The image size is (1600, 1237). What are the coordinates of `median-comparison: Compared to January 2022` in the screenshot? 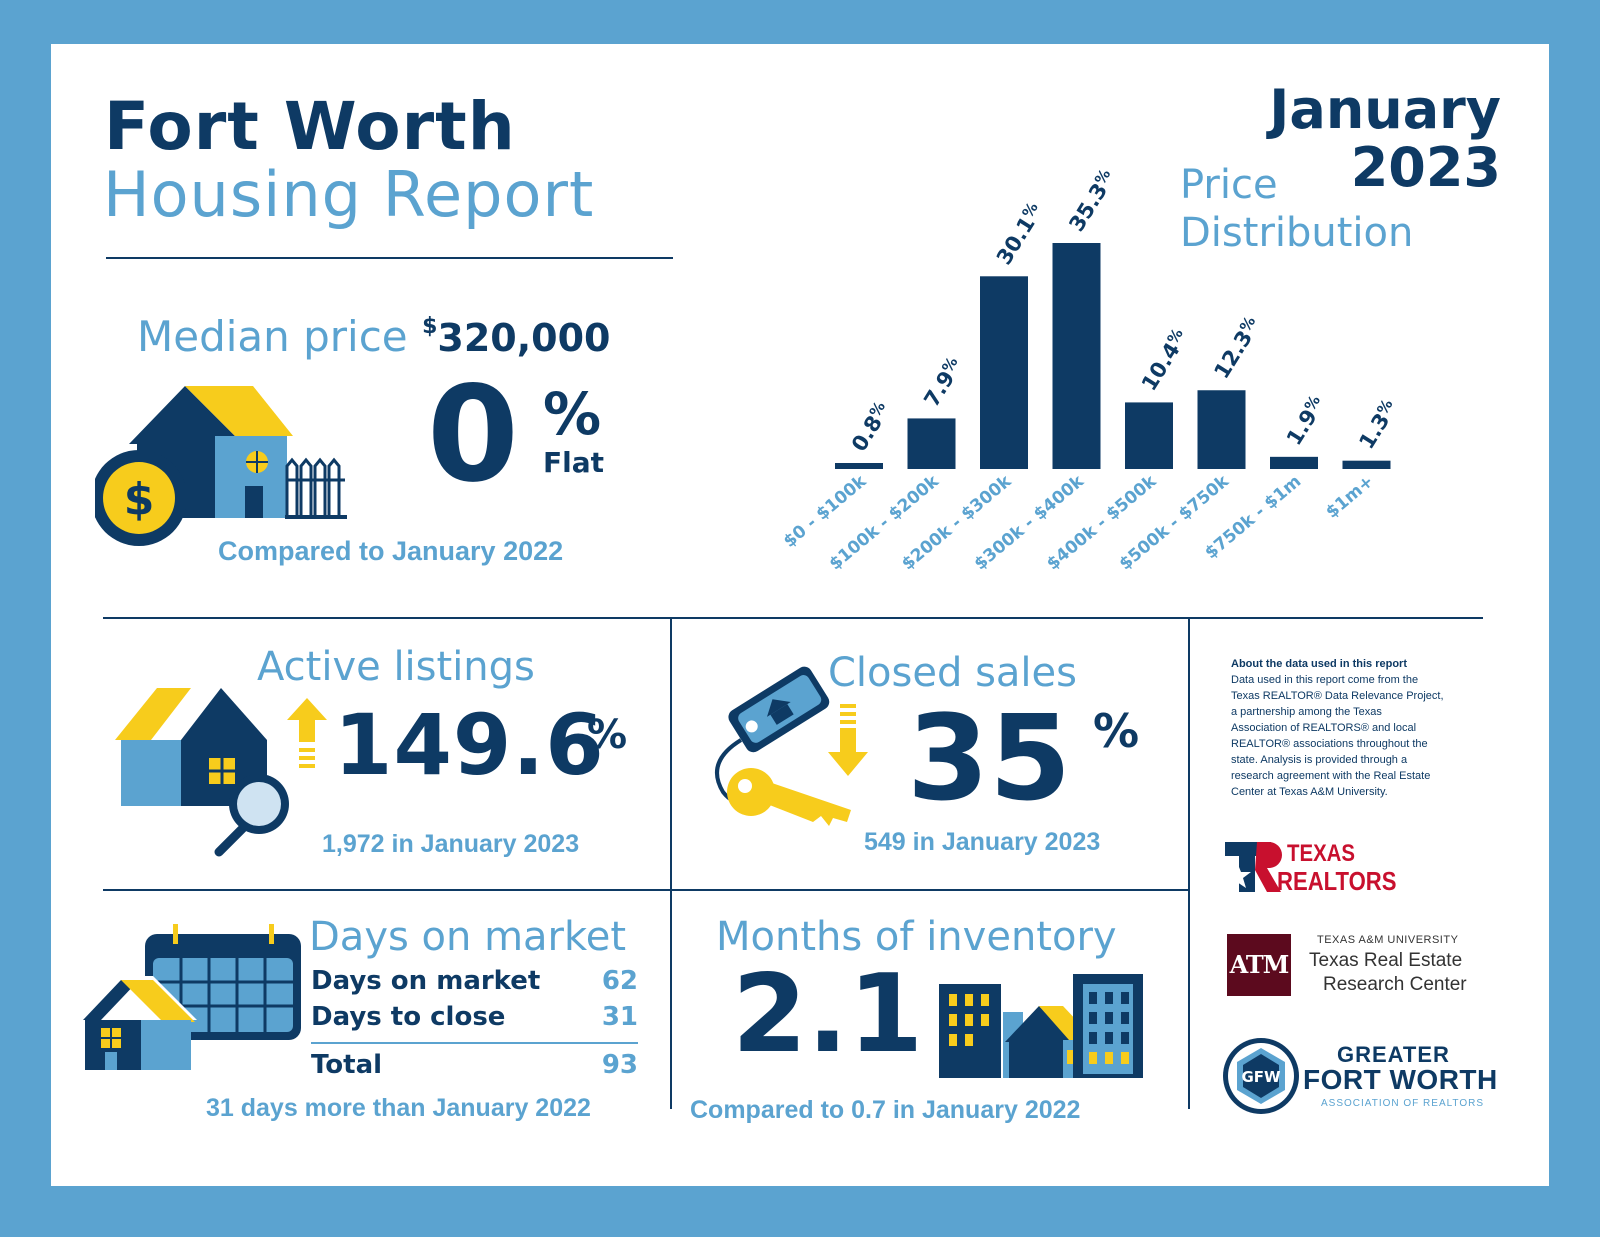 It's located at (391, 551).